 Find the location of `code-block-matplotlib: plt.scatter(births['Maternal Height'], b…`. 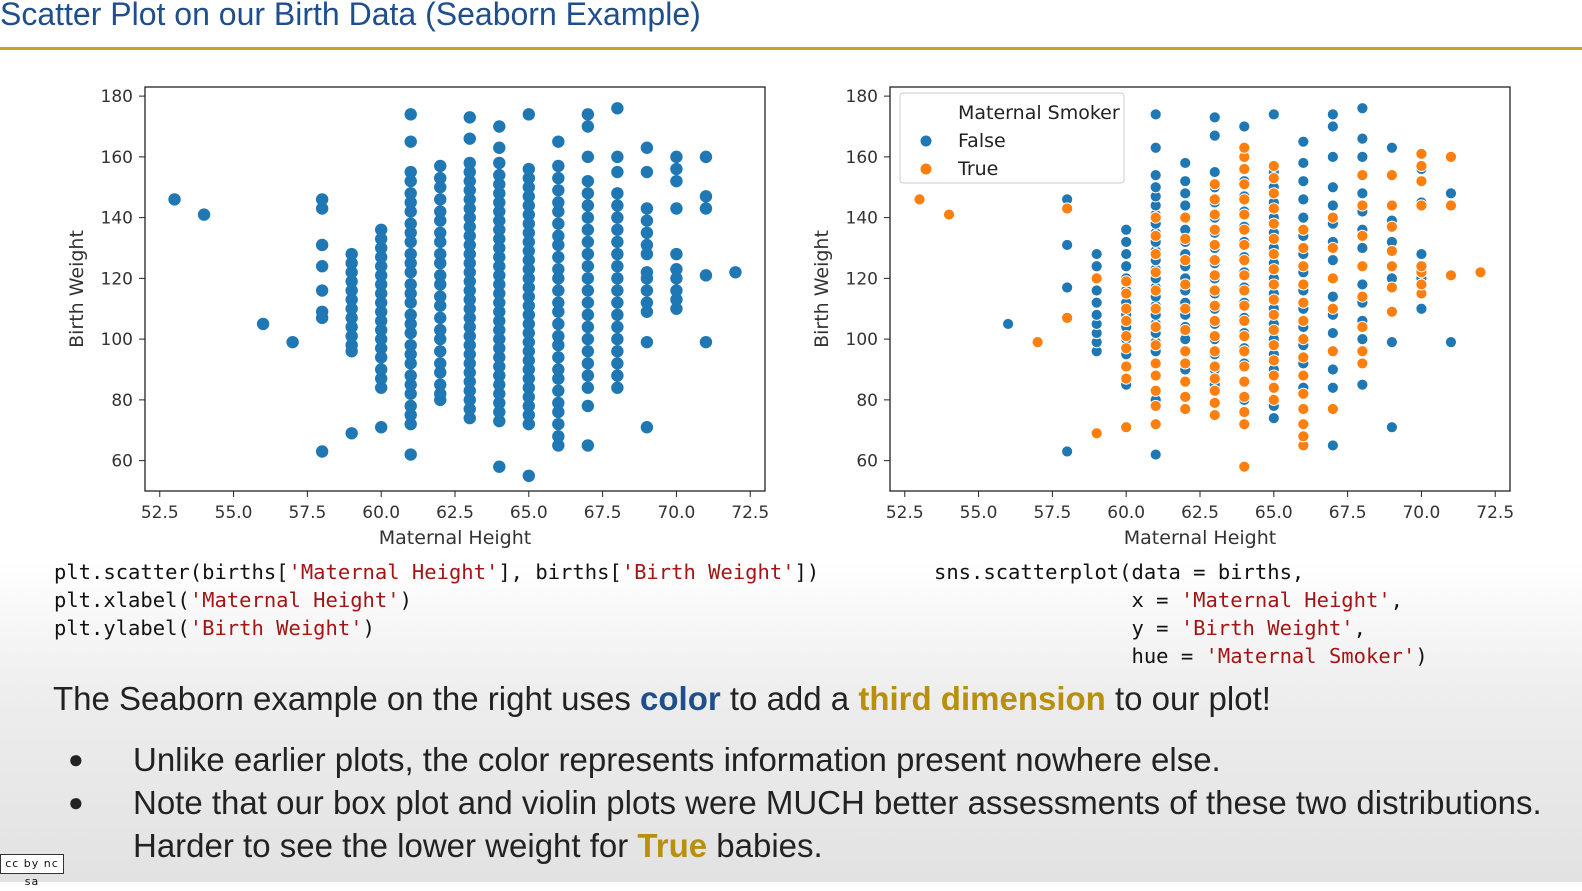

code-block-matplotlib: plt.scatter(births['Maternal Height'], b… is located at coordinates (436, 600).